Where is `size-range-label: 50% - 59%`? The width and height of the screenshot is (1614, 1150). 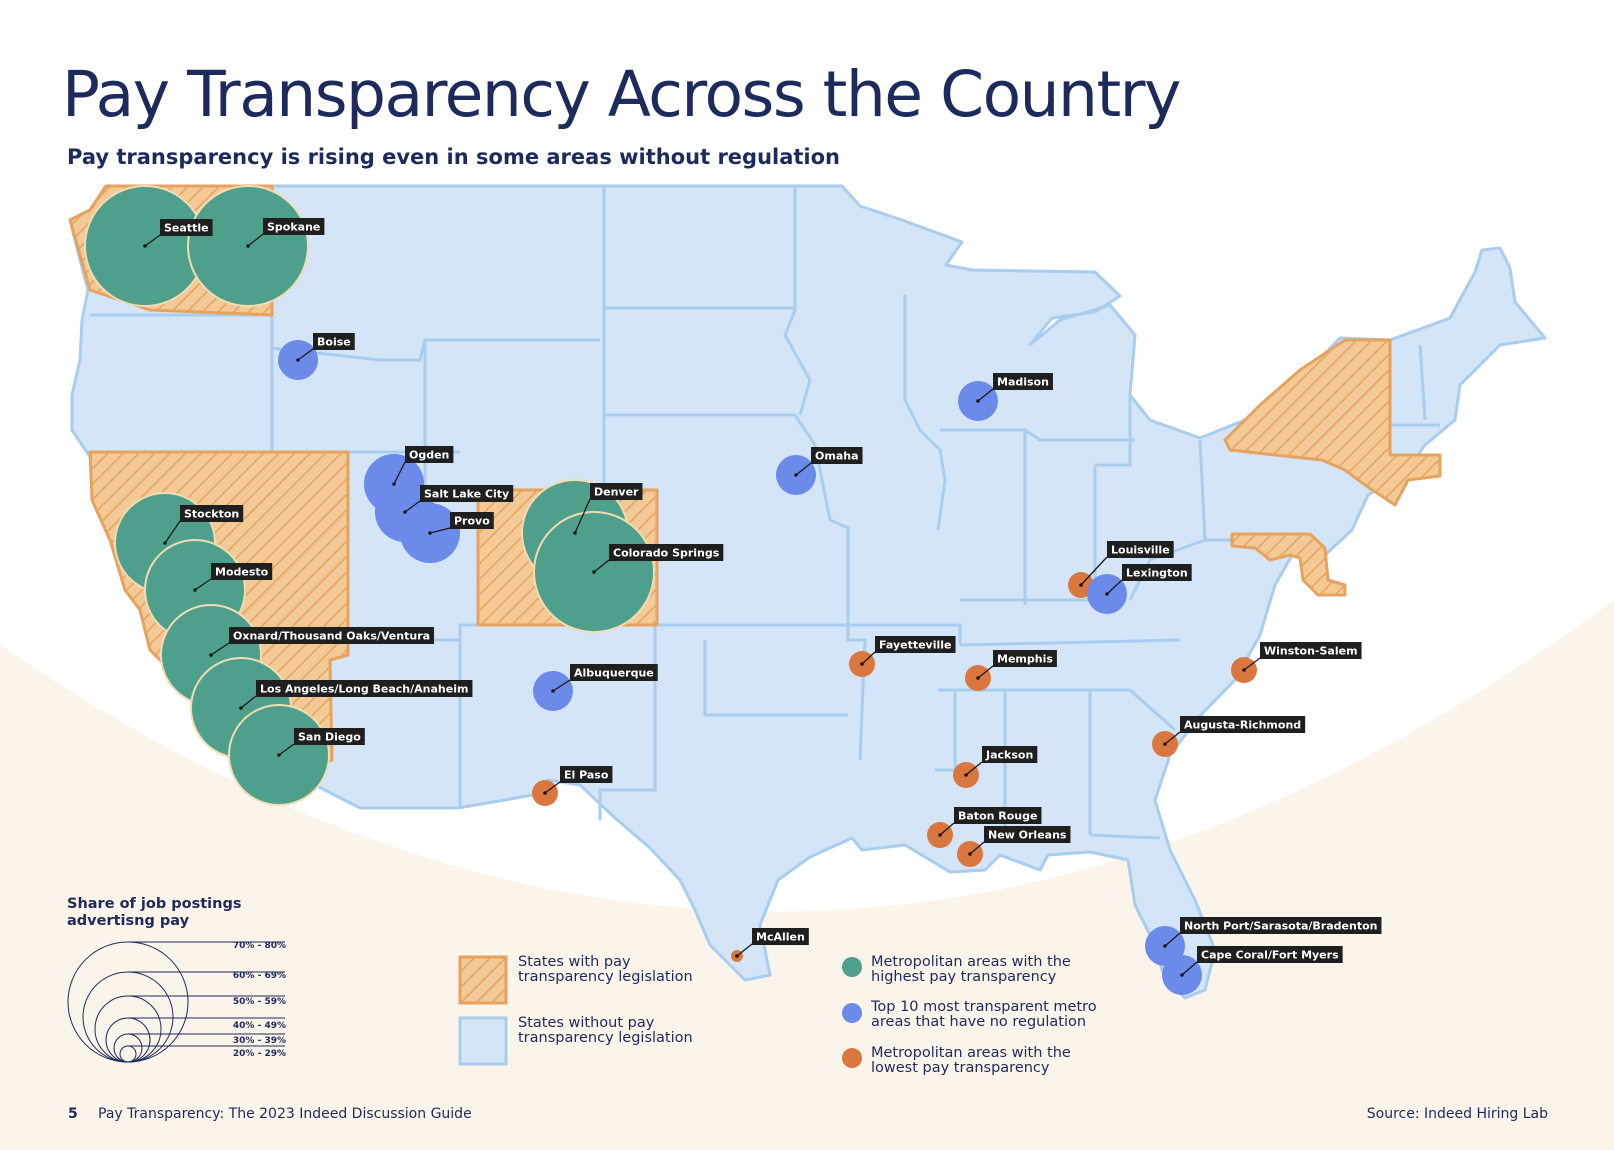
size-range-label: 50% - 59% is located at coordinates (259, 1002).